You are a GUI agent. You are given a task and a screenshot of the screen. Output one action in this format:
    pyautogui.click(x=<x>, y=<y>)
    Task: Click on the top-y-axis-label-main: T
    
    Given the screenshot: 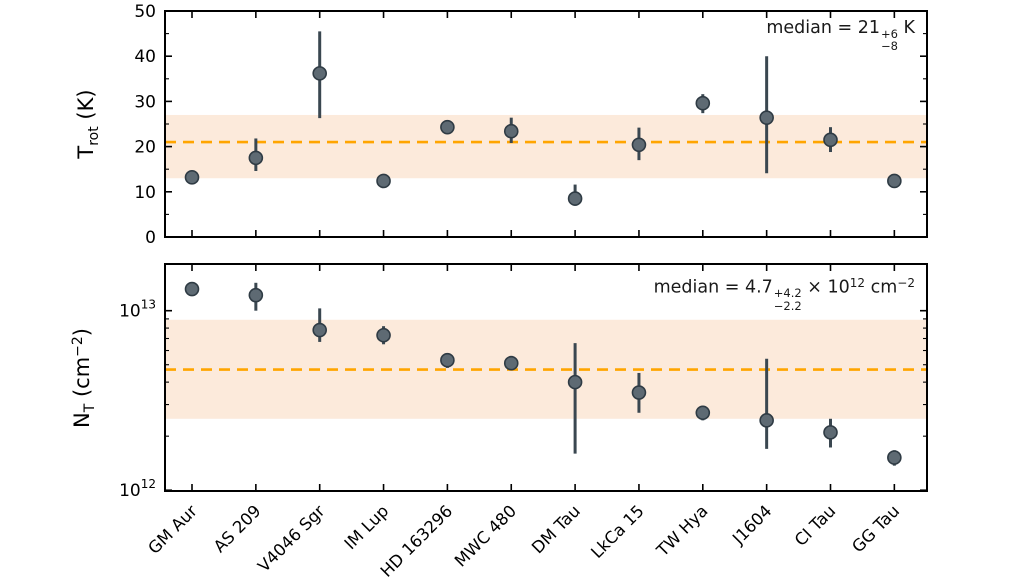 What is the action you would take?
    pyautogui.click(x=85, y=152)
    